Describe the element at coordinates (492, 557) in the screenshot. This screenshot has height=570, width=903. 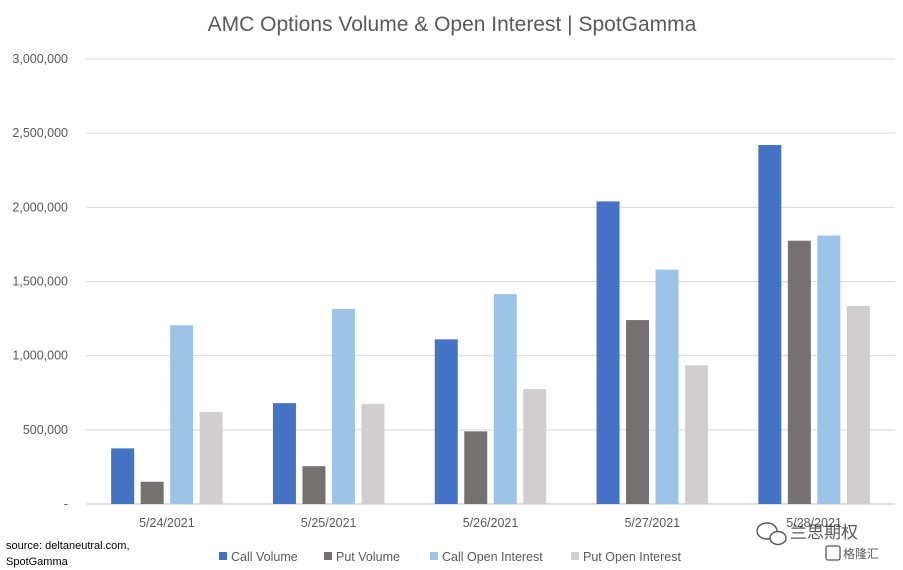
I see `legend-label: Call Open Interest` at that location.